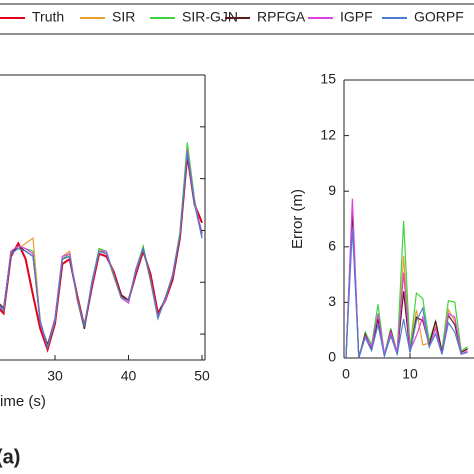 This screenshot has width=474, height=474. What do you see at coordinates (297, 219) in the screenshot?
I see `y-axis-label: Error (m)` at bounding box center [297, 219].